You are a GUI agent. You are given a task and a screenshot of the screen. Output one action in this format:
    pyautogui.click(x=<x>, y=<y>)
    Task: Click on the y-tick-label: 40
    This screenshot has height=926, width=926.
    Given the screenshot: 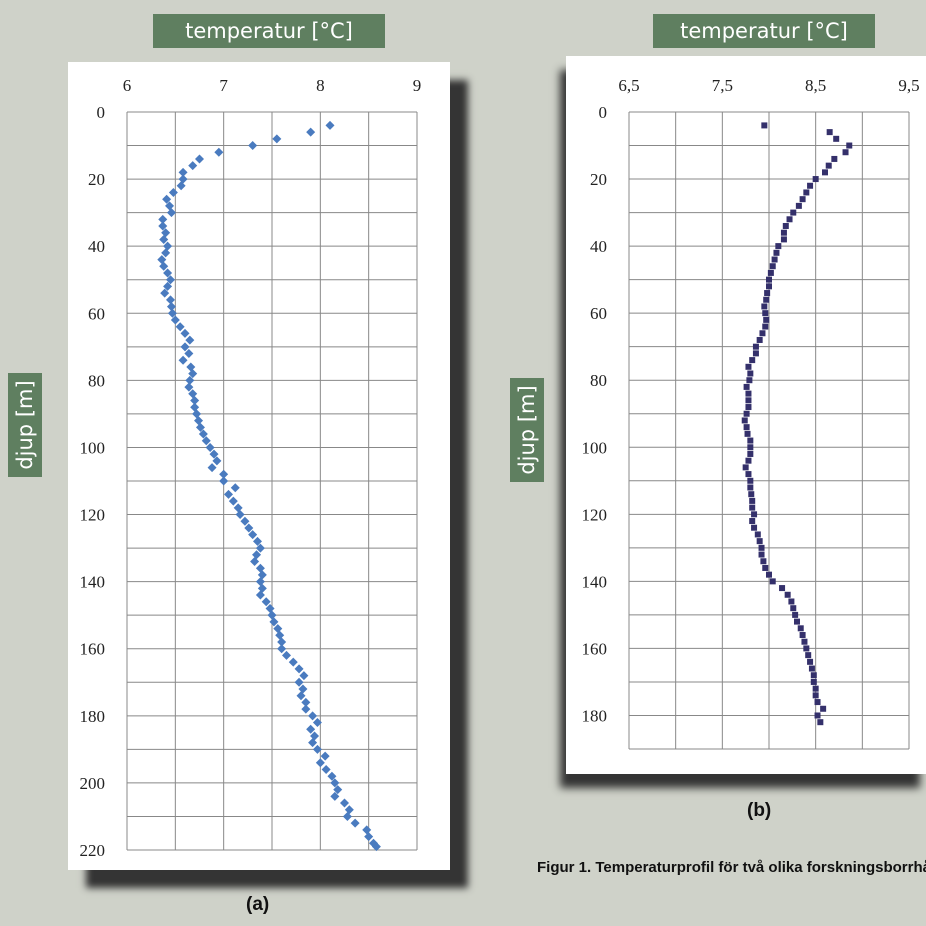 What is the action you would take?
    pyautogui.click(x=96, y=246)
    